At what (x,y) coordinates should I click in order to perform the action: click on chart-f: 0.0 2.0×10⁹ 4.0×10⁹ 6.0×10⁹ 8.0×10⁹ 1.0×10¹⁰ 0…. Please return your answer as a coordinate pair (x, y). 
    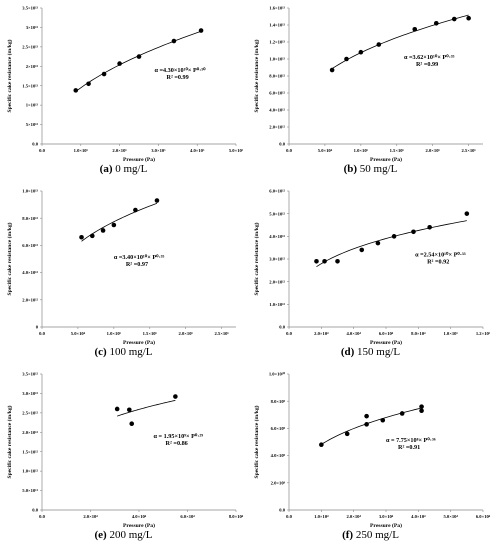
    Looking at the image, I should click on (372, 450).